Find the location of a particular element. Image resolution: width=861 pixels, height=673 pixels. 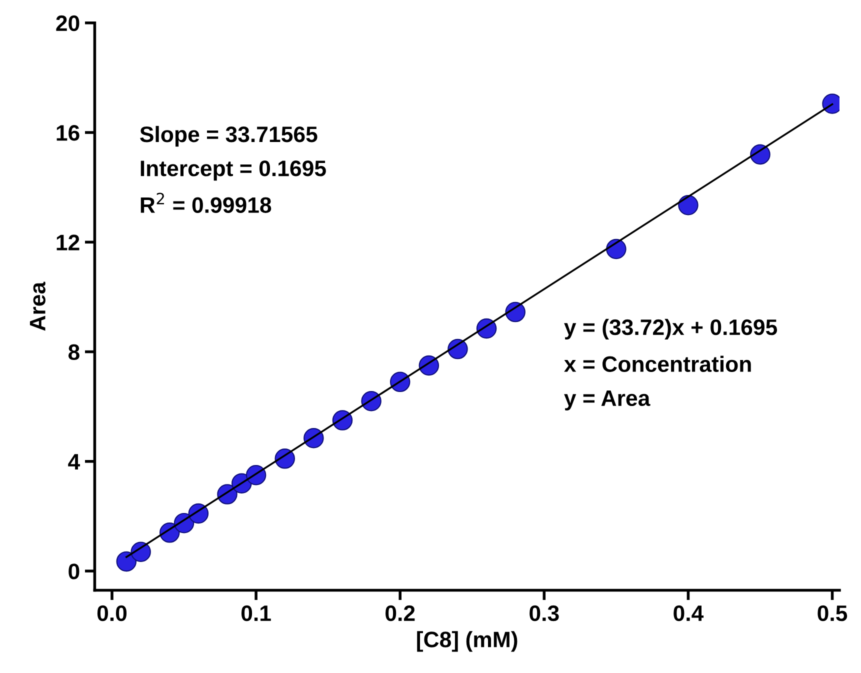

annotation: y = (33.72)x + 0.1695 is located at coordinates (671, 329).